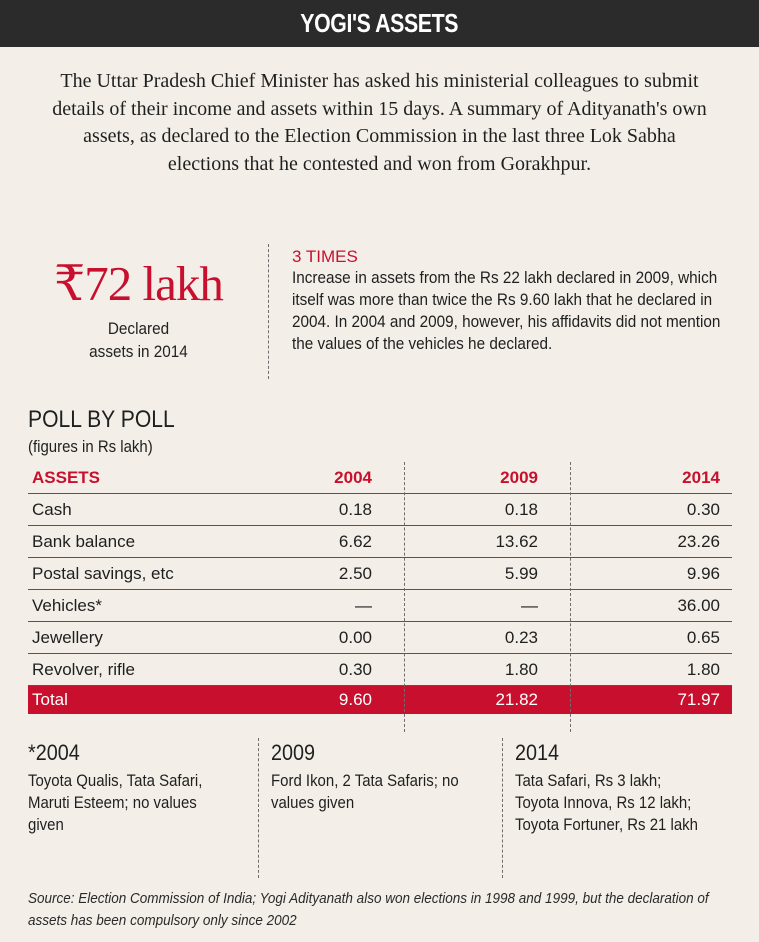  What do you see at coordinates (701, 477) in the screenshot?
I see `column-header-2014: 2014` at bounding box center [701, 477].